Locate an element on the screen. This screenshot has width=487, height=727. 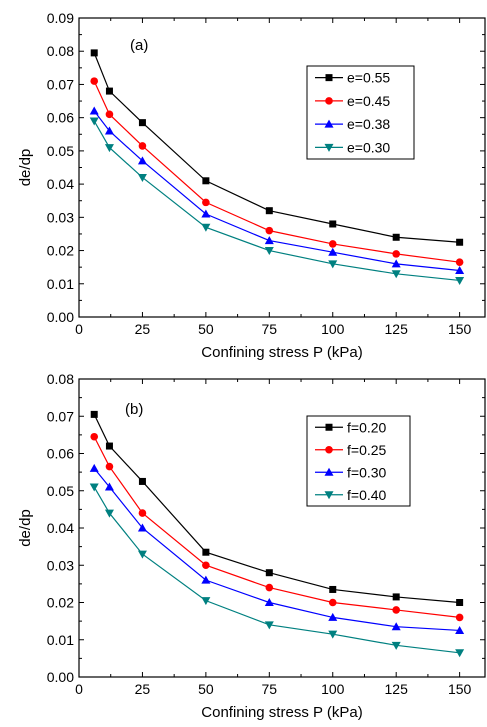
panel-label: (b) is located at coordinates (134, 409).